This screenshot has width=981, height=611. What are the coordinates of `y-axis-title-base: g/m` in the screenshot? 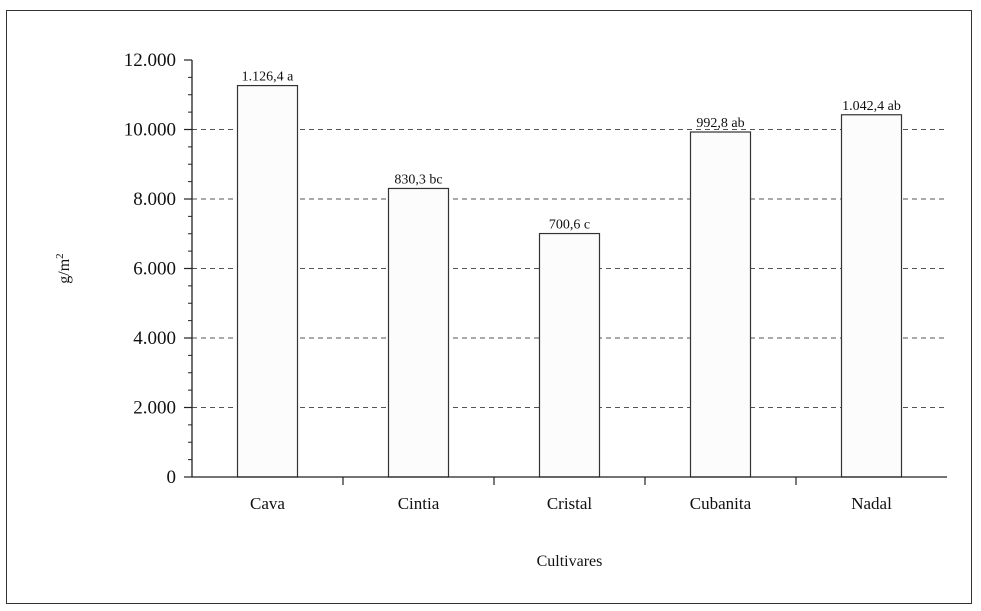 It's located at (64, 270).